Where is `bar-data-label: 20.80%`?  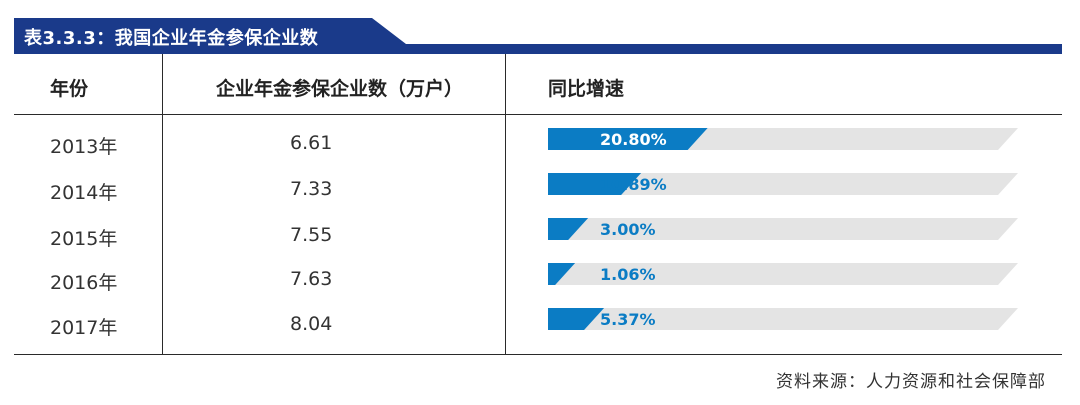 bar-data-label: 20.80% is located at coordinates (633, 139).